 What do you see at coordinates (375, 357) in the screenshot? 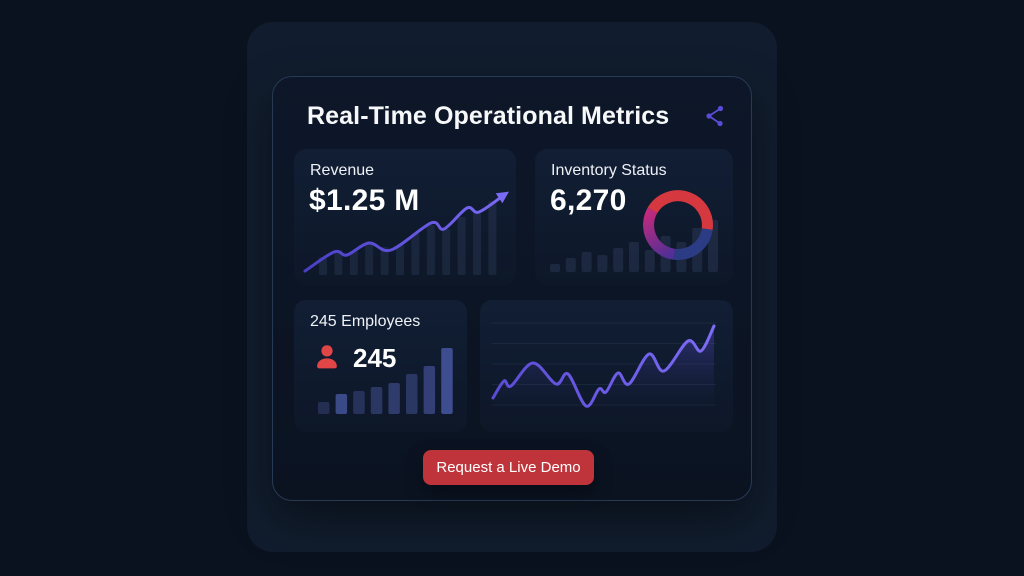
I see `employees-value: 245` at bounding box center [375, 357].